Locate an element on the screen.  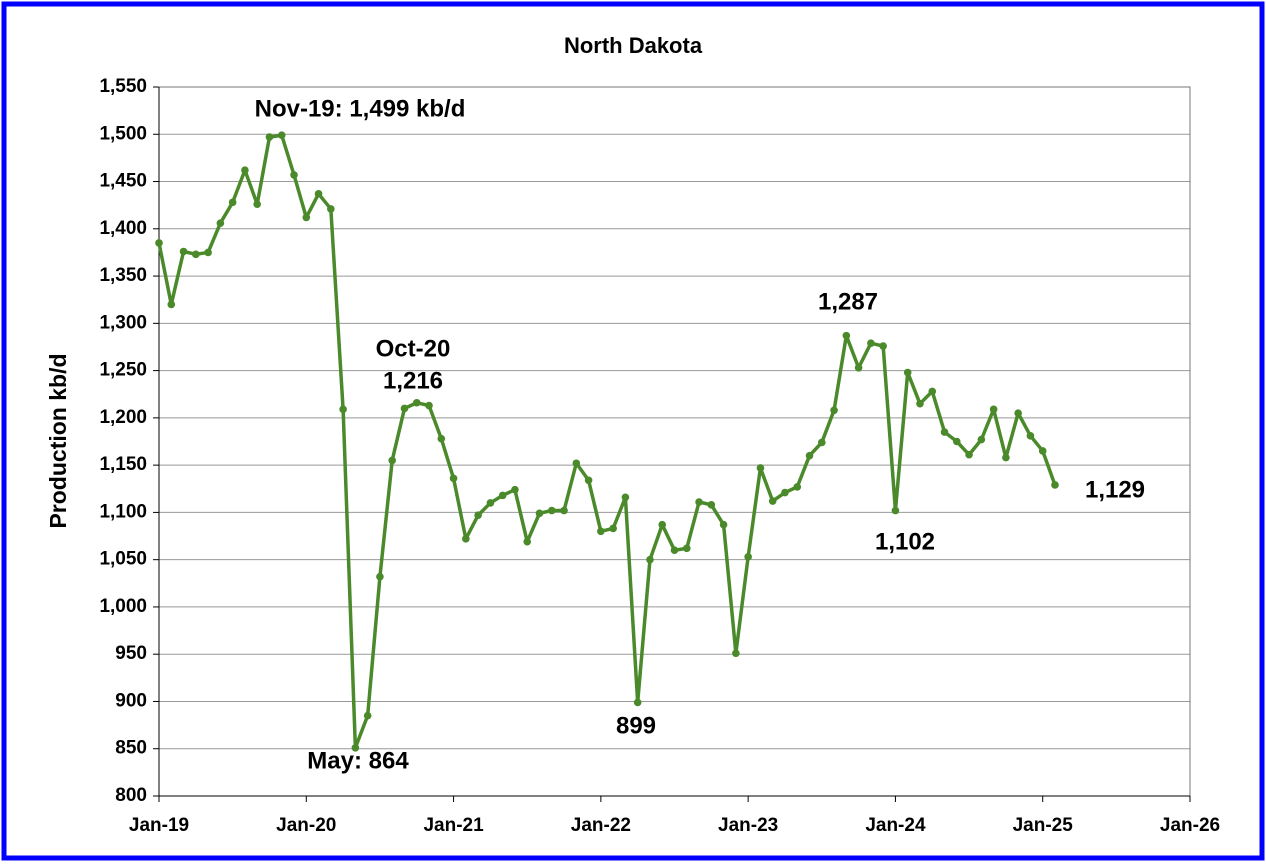
y-tick-label: 1,050 is located at coordinates (123, 559).